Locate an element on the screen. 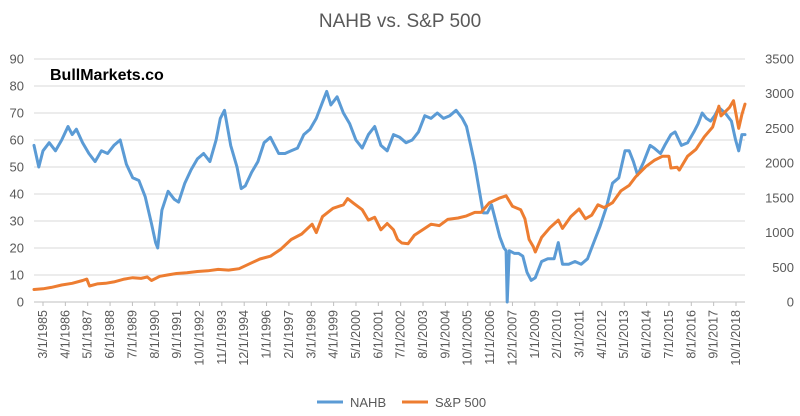 The width and height of the screenshot is (800, 416). left-tick-label: 20 is located at coordinates (17, 248).